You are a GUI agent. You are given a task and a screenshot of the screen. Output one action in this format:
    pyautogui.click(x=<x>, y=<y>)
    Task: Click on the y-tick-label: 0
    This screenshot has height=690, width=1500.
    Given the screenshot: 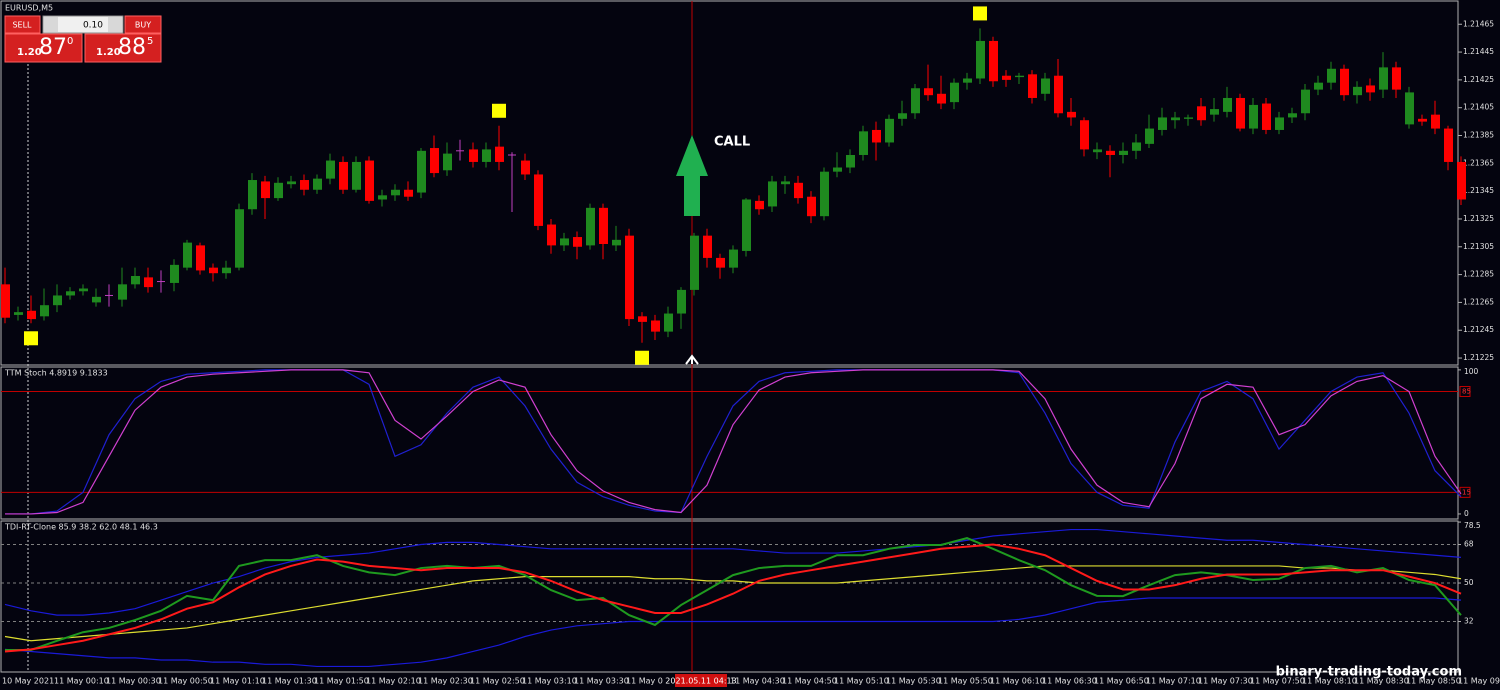 What is the action you would take?
    pyautogui.click(x=1466, y=513)
    